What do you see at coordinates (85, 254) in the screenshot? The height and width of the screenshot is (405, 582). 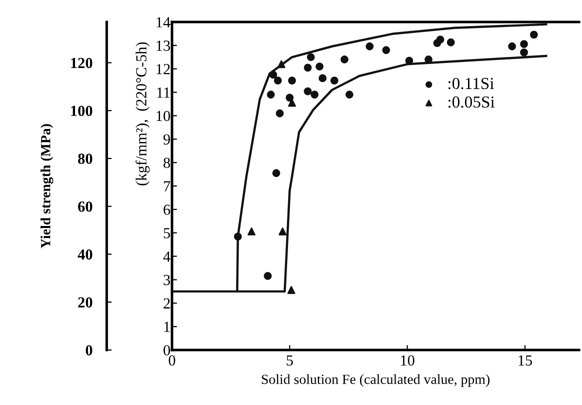 I see `y2-tick-label: 40` at bounding box center [85, 254].